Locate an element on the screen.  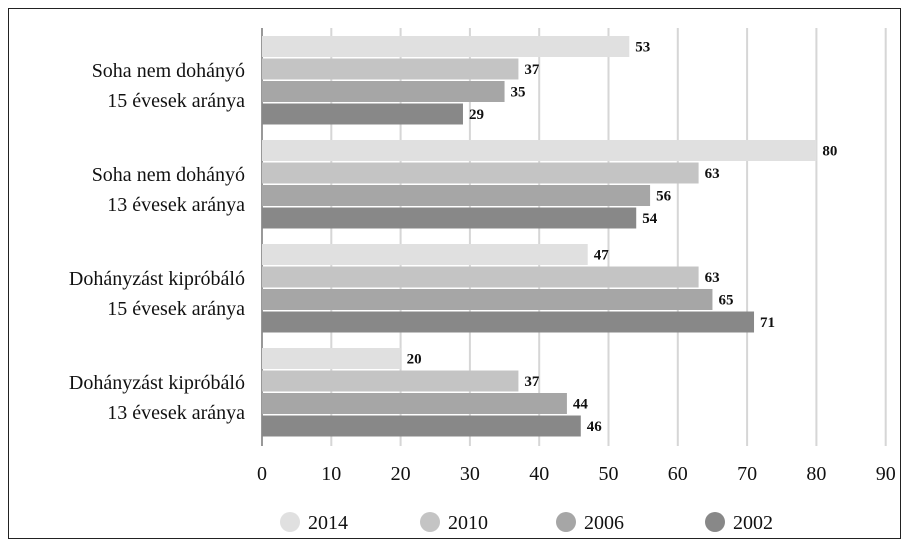
legend-label: 2006 is located at coordinates (604, 523).